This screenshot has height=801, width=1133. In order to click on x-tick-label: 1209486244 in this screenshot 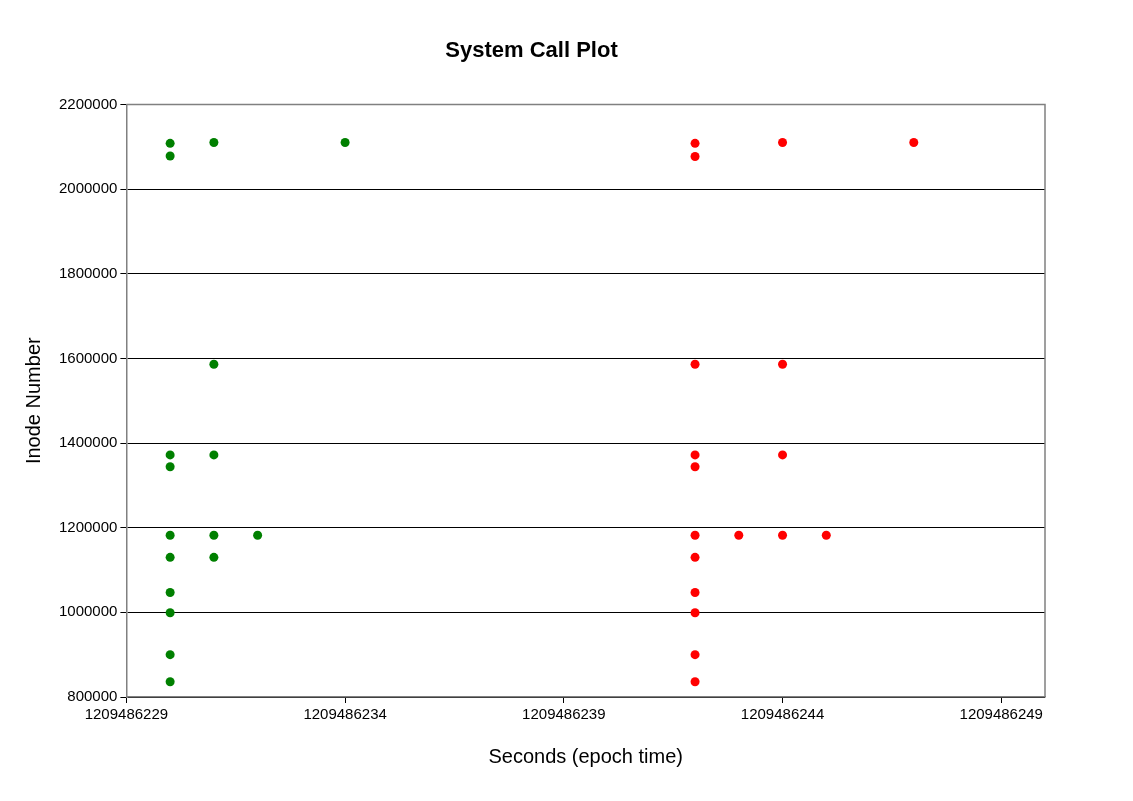, I will do `click(782, 714)`.